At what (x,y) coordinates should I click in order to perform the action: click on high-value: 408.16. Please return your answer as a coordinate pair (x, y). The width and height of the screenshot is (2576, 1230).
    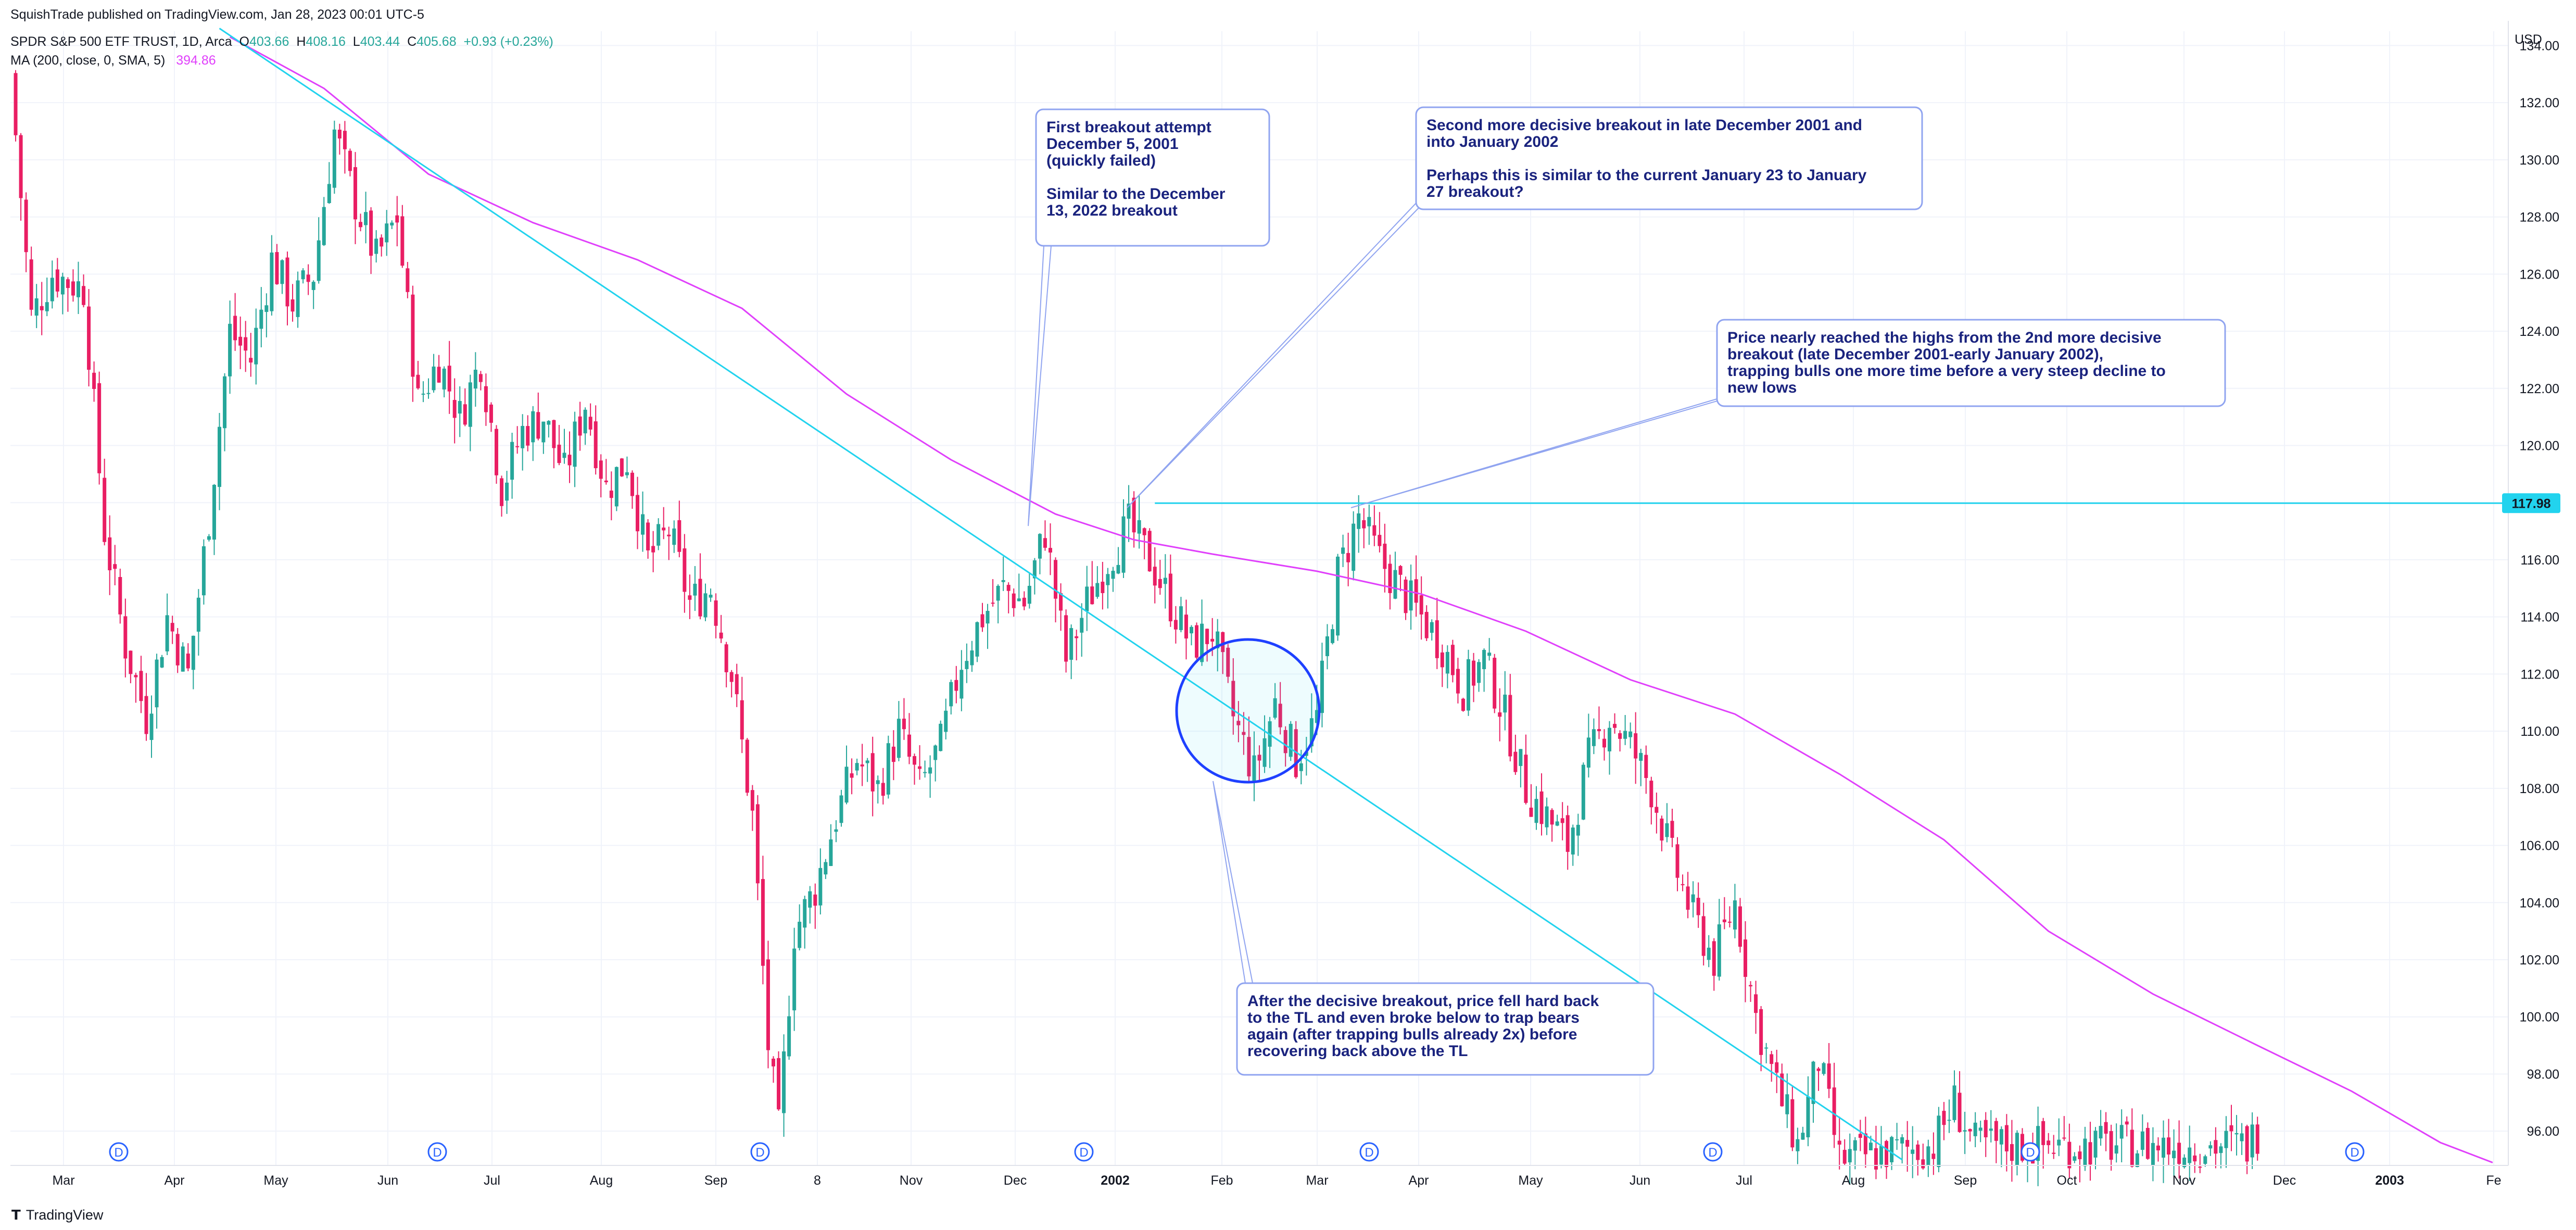
    Looking at the image, I should click on (326, 42).